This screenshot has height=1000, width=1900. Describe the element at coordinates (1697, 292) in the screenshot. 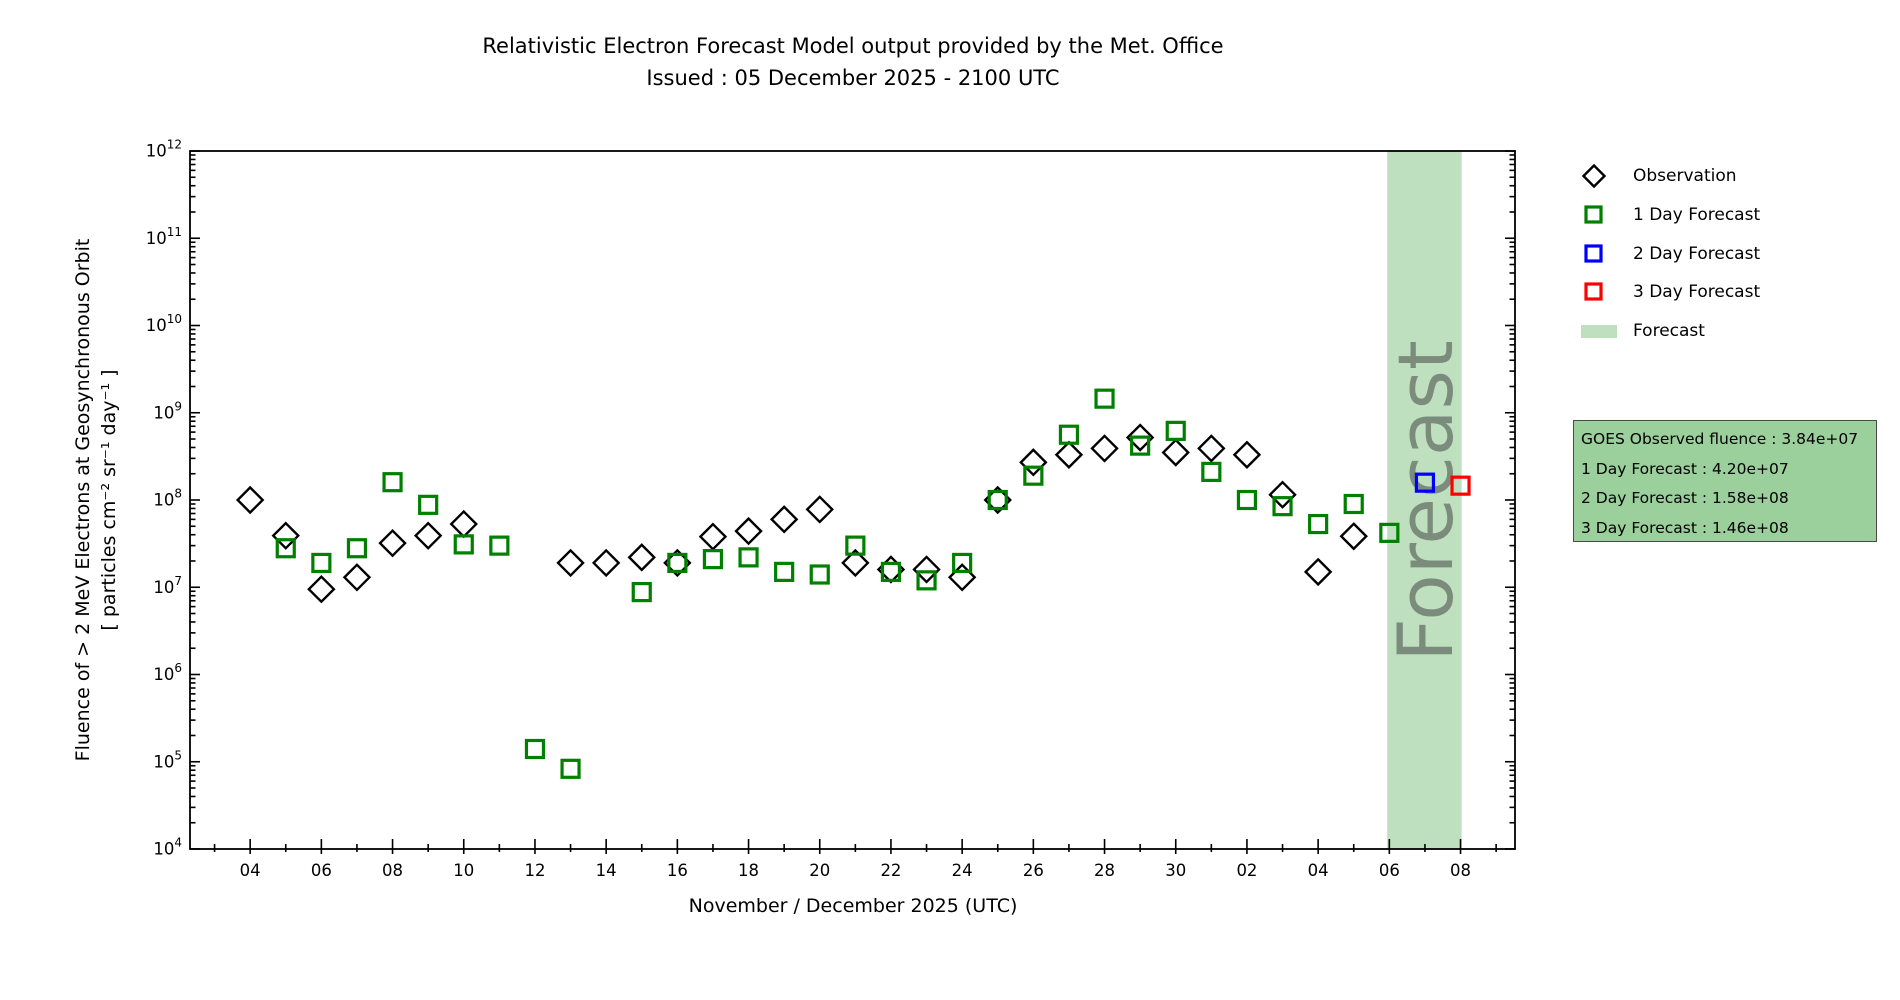

I see `legend-label: 3 Day Forecast` at that location.